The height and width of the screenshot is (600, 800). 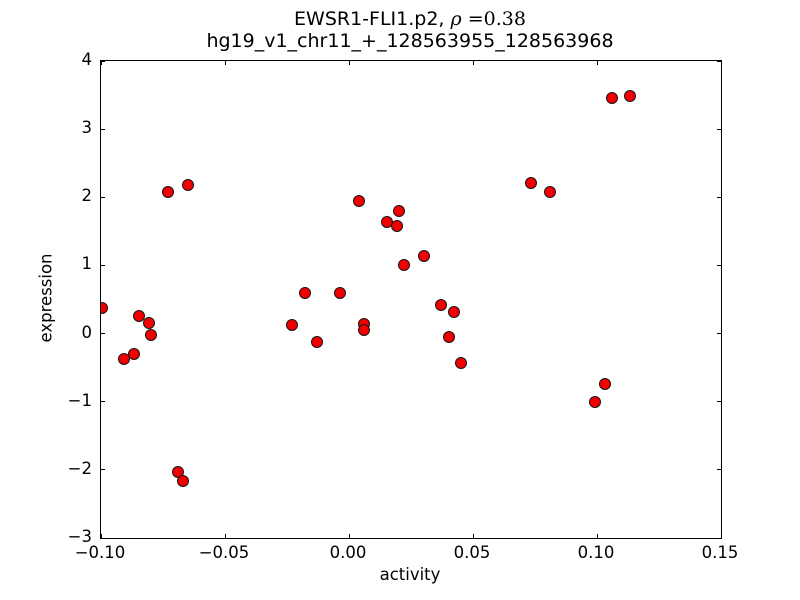 I want to click on x-tick-label: 0.15, so click(x=720, y=552).